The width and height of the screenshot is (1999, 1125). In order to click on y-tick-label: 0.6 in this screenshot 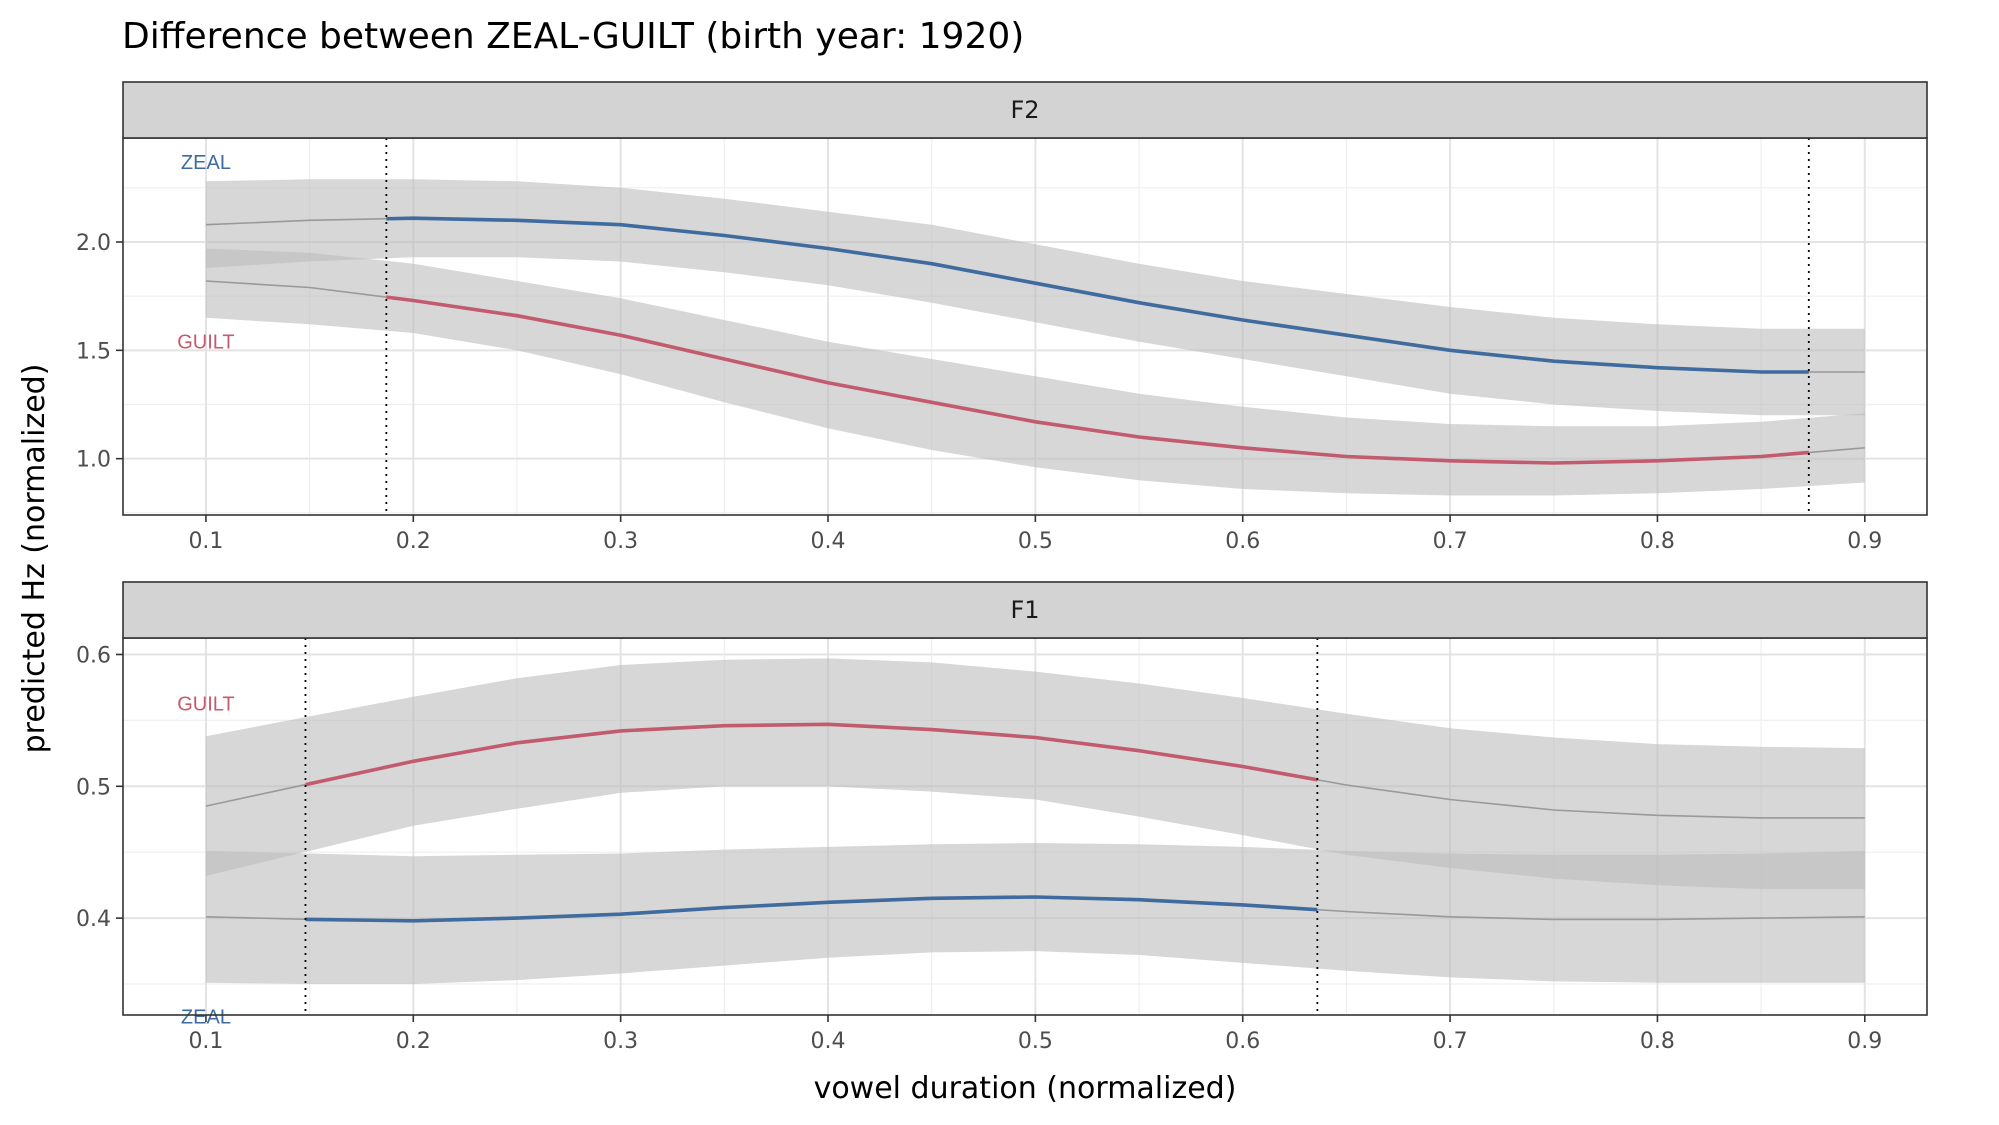, I will do `click(93, 655)`.